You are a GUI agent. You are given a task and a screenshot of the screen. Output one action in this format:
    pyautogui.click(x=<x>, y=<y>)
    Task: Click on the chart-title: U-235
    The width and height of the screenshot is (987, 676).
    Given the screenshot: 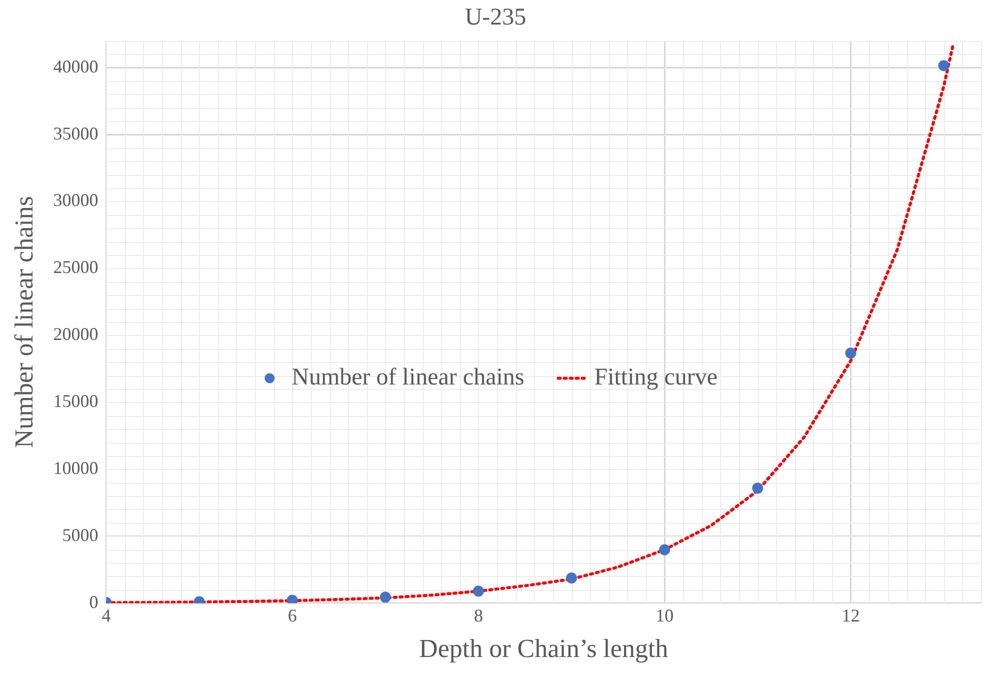 What is the action you would take?
    pyautogui.click(x=495, y=17)
    